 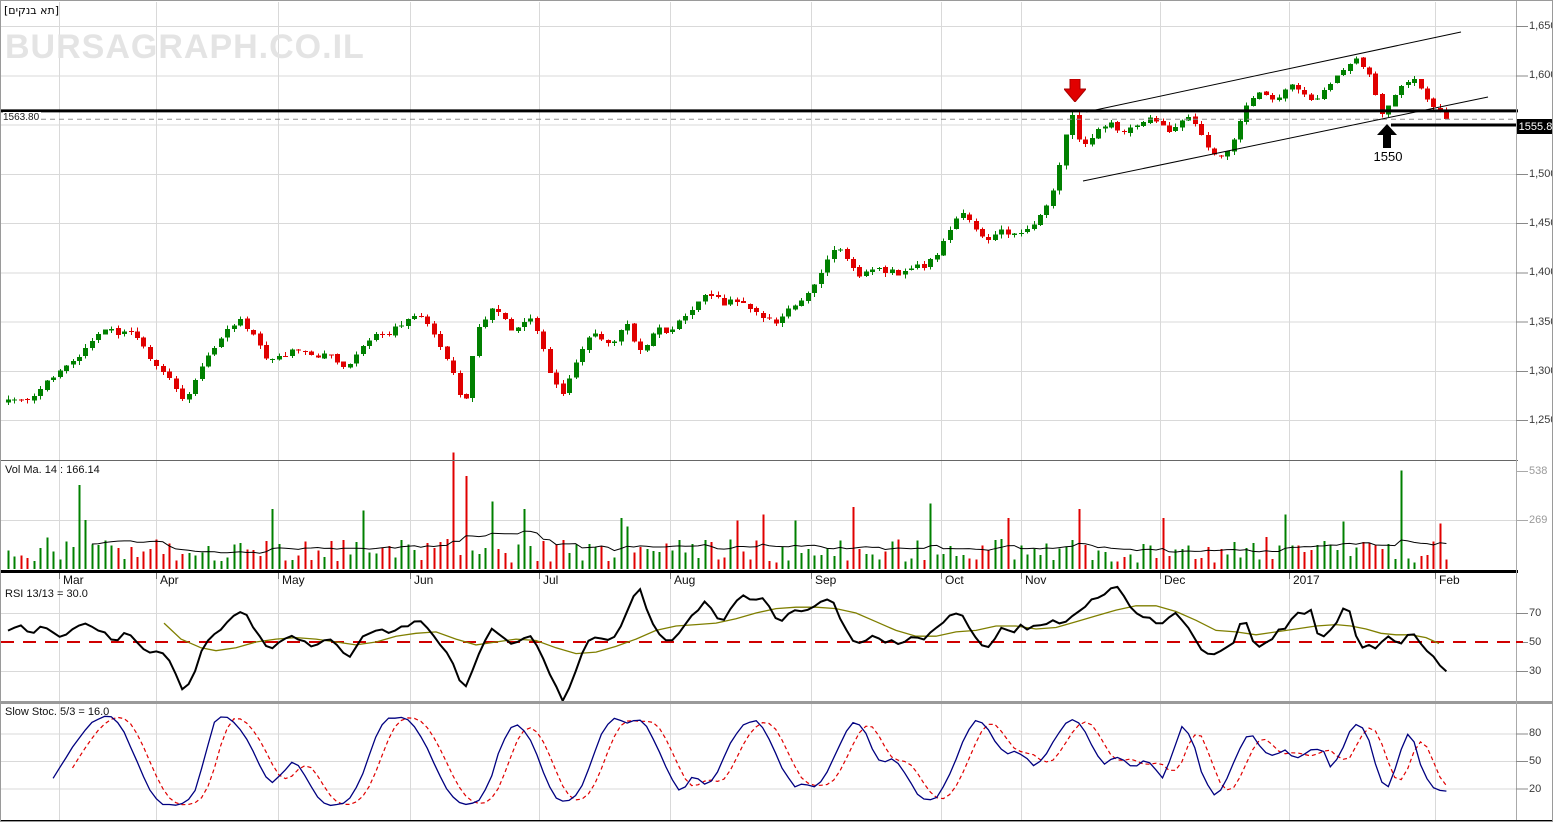 I want to click on price-axis-label: 1,350, so click(x=1540, y=321).